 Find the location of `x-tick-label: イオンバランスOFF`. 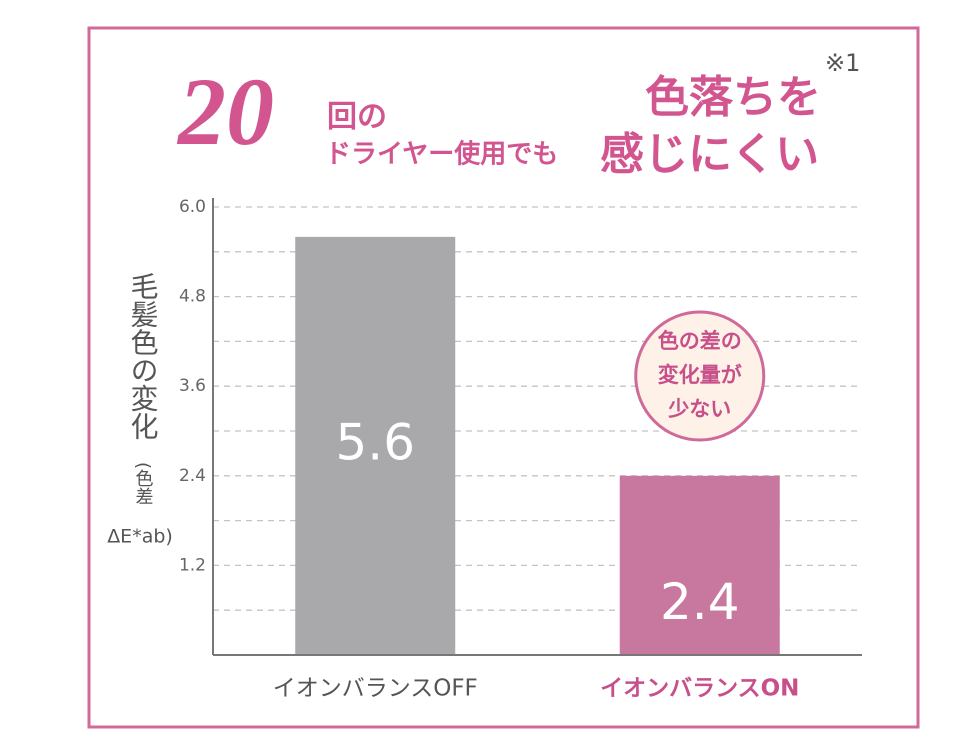

x-tick-label: イオンバランスOFF is located at coordinates (375, 689).